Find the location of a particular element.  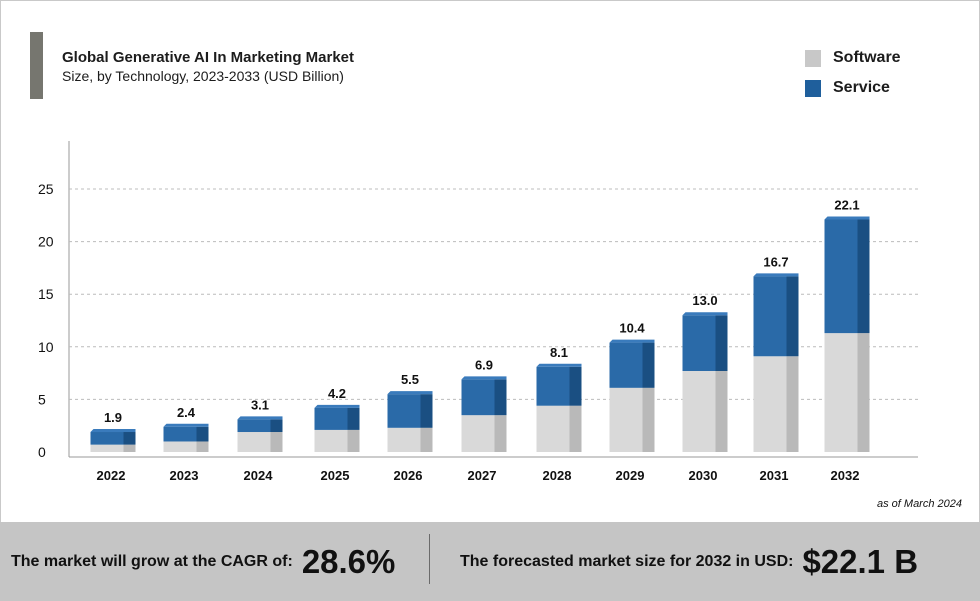

legend-item-software: Software is located at coordinates (853, 58).